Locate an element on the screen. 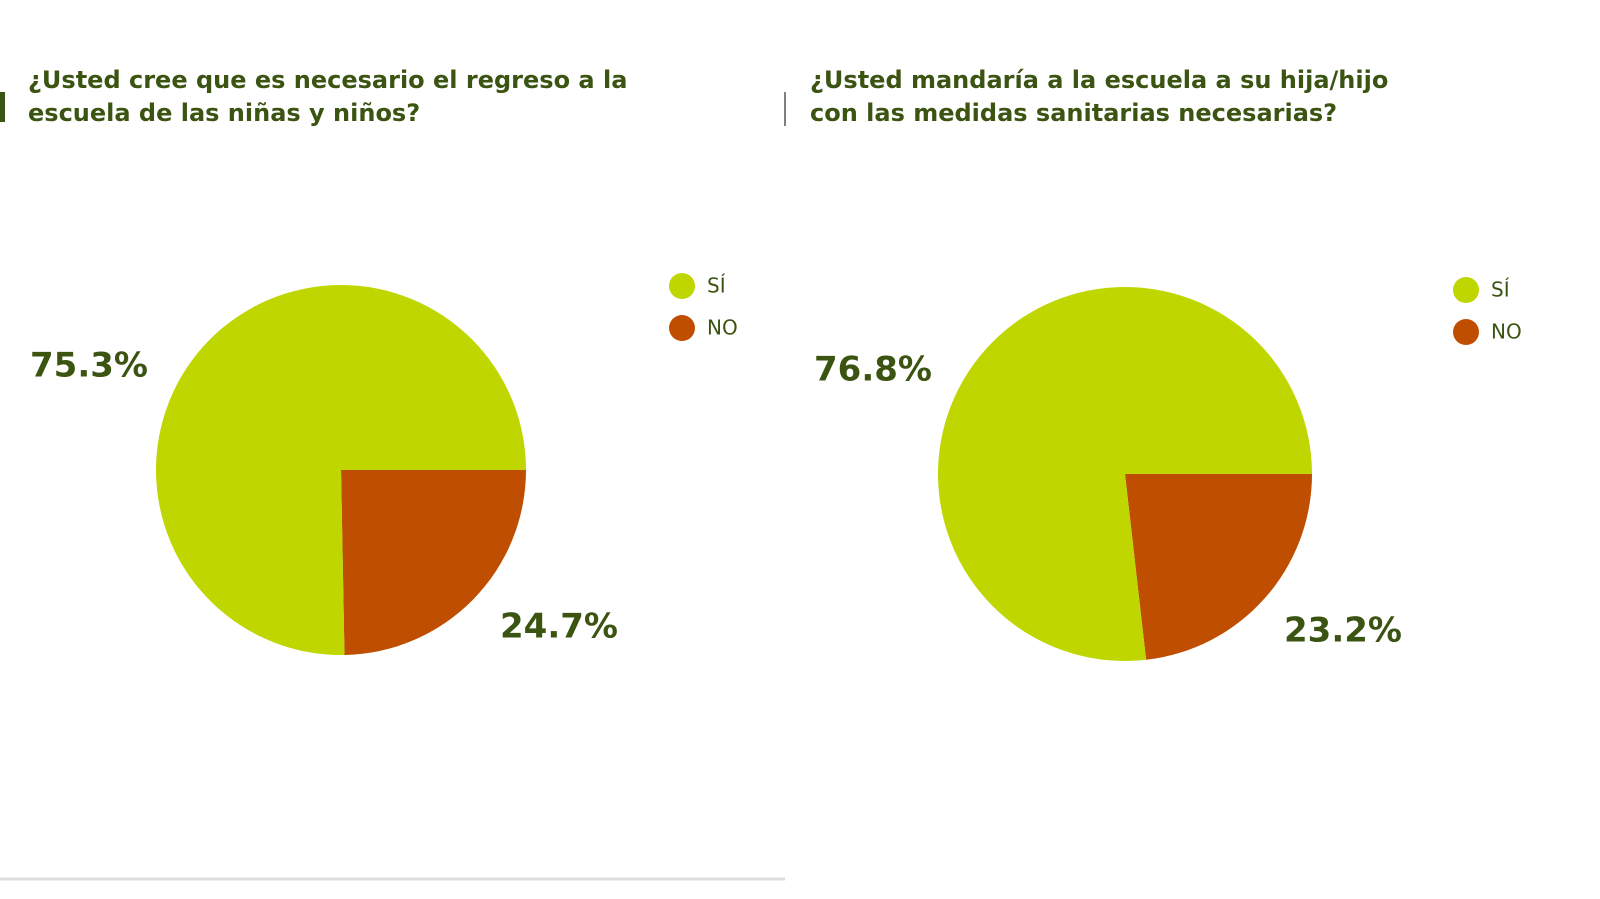 The image size is (1600, 899). accent-bar is located at coordinates (2, 107).